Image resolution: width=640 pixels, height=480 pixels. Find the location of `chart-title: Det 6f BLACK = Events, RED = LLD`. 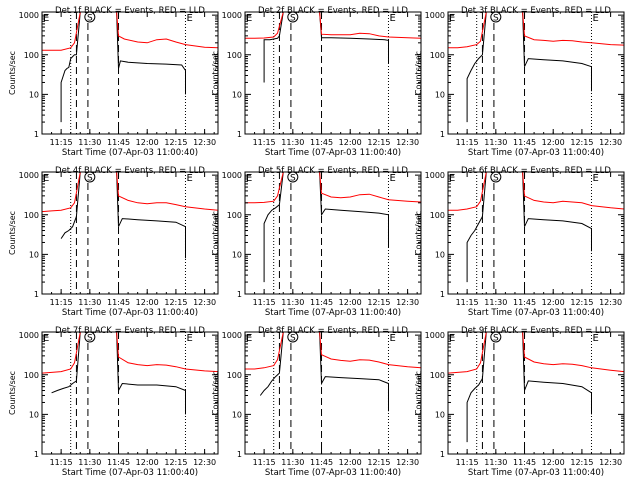

chart-title: Det 6f BLACK = Events, RED = LLD is located at coordinates (536, 171).